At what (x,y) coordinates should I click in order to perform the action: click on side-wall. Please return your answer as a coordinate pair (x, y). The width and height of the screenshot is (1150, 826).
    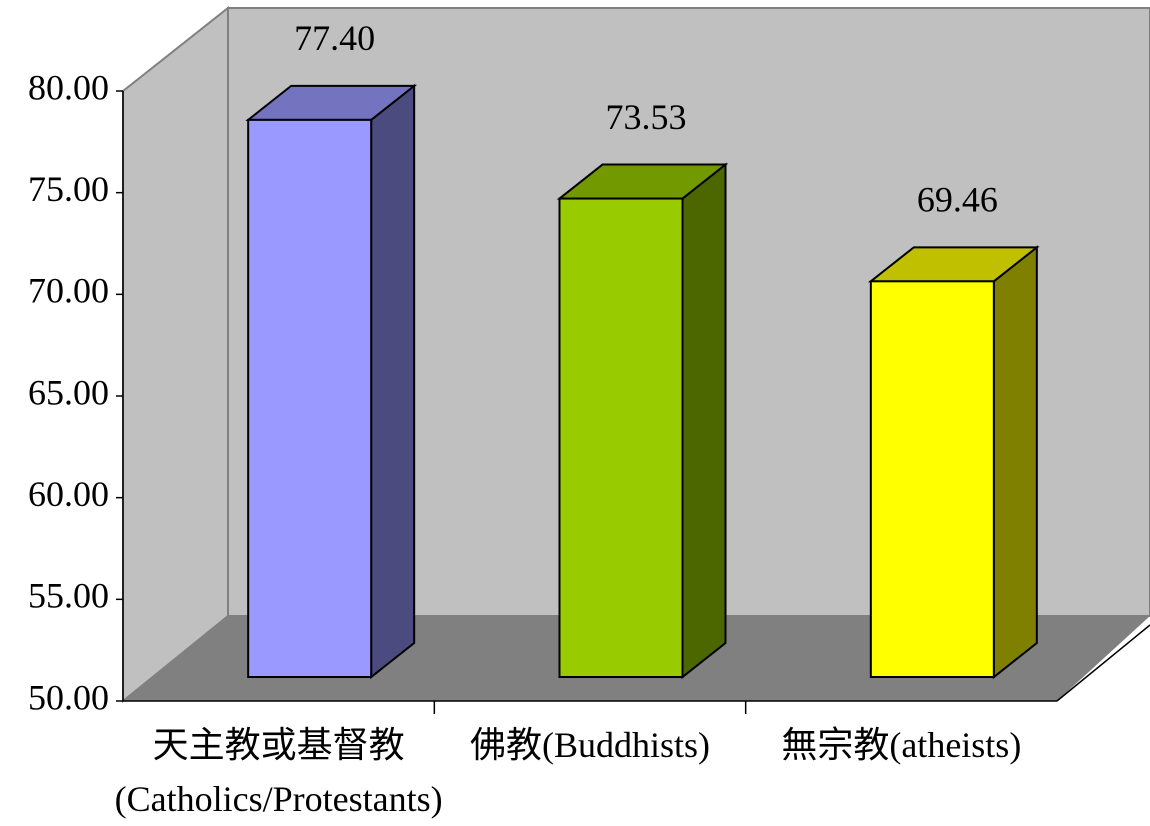
    Looking at the image, I should click on (175, 354).